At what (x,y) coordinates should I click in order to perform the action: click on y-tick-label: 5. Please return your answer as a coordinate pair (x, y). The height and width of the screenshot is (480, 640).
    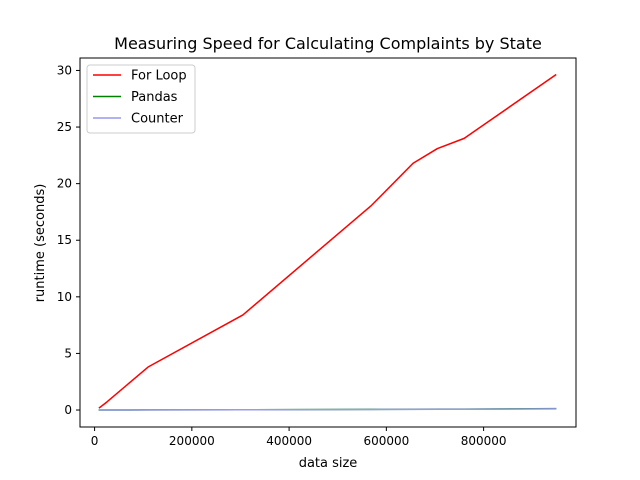
    Looking at the image, I should click on (68, 353).